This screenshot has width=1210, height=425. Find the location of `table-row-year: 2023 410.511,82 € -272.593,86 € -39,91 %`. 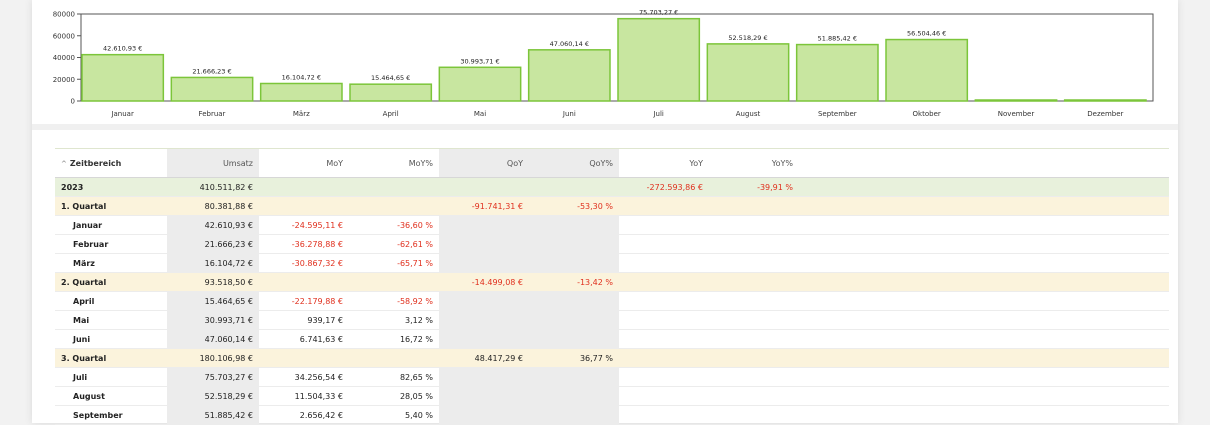

table-row-year: 2023 410.511,82 € -272.593,86 € -39,91 % is located at coordinates (612, 187).